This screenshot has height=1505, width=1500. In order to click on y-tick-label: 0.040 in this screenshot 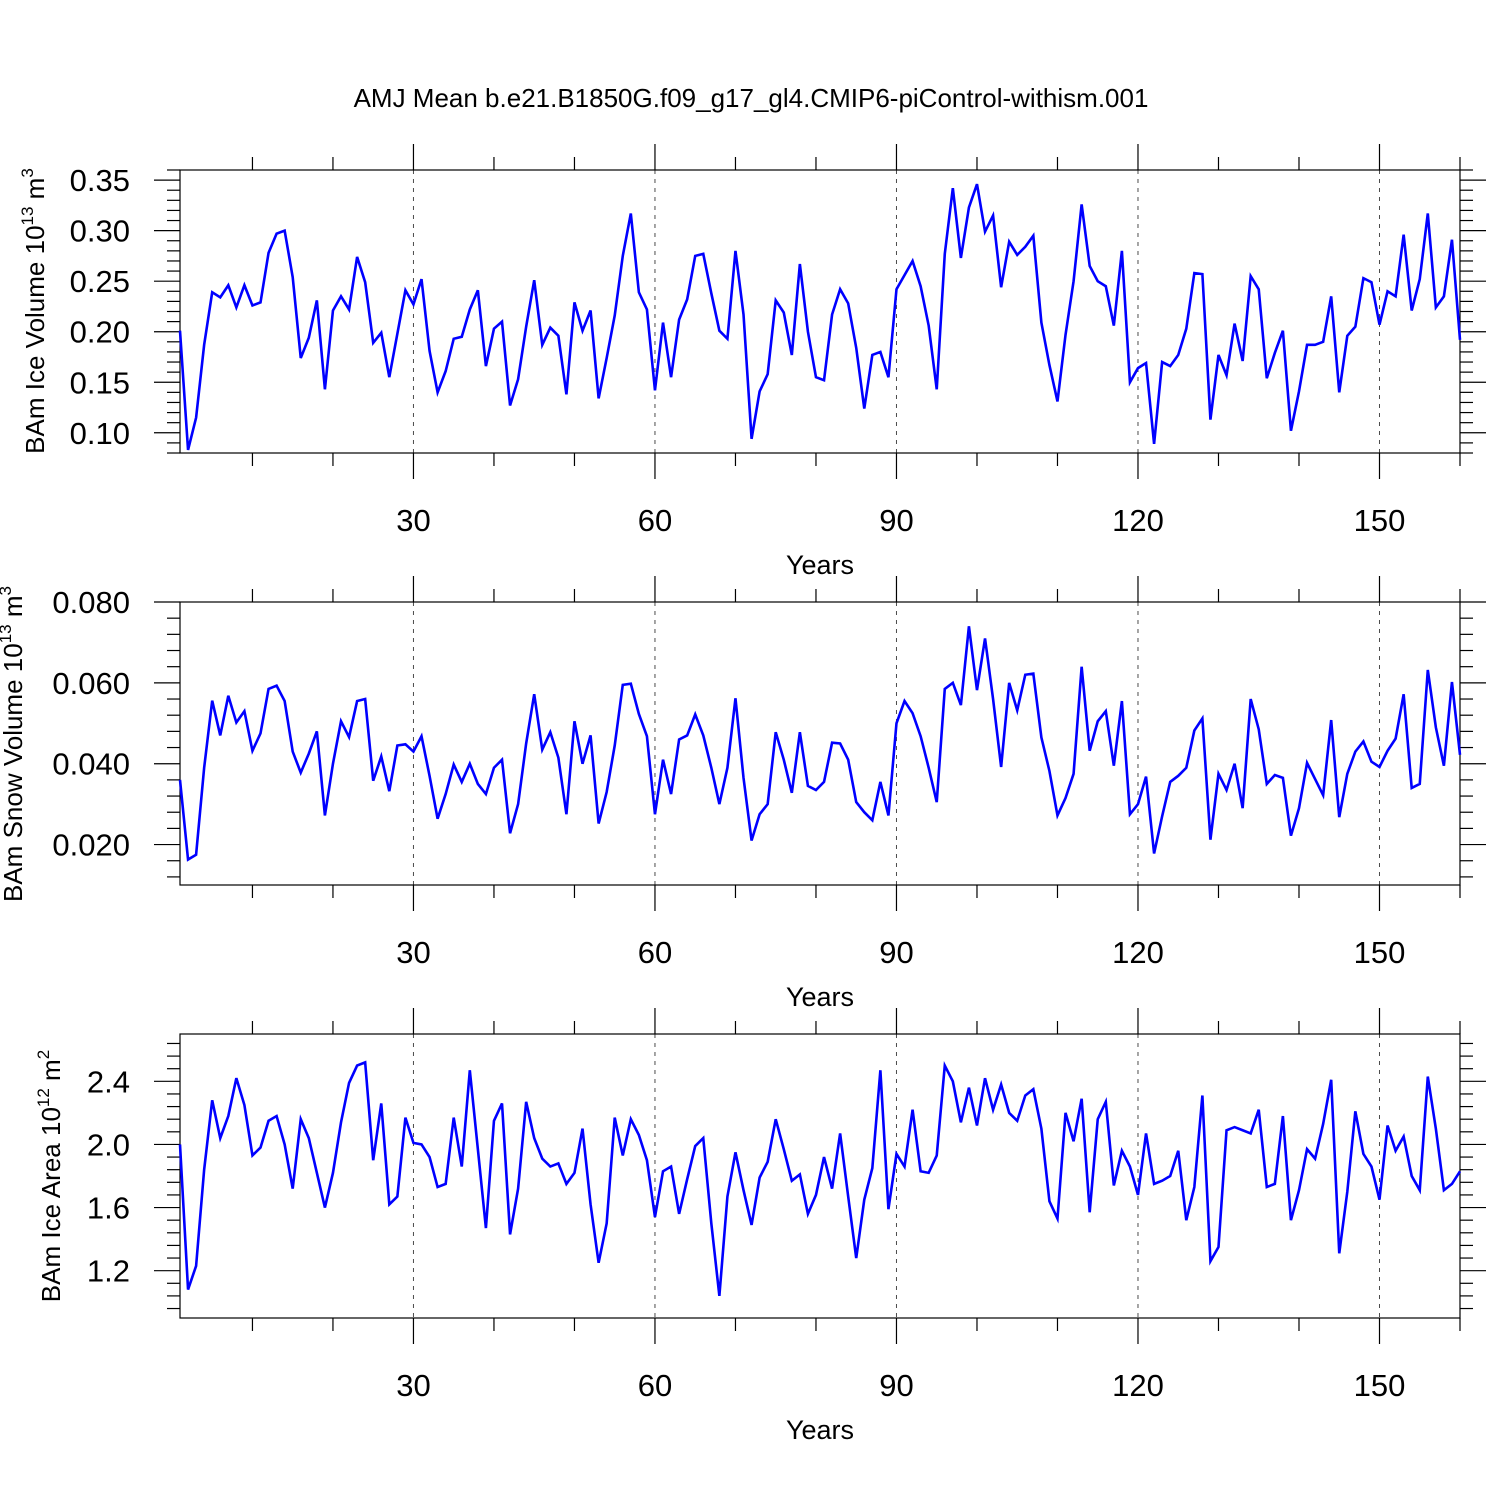, I will do `click(91, 764)`.